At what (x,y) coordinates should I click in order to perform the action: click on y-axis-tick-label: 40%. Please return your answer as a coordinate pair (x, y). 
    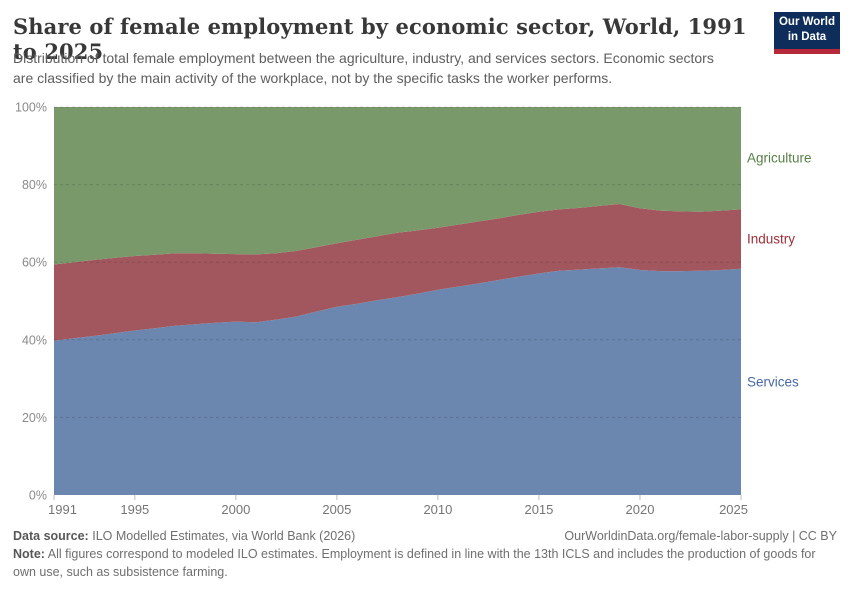
    Looking at the image, I should click on (34, 340).